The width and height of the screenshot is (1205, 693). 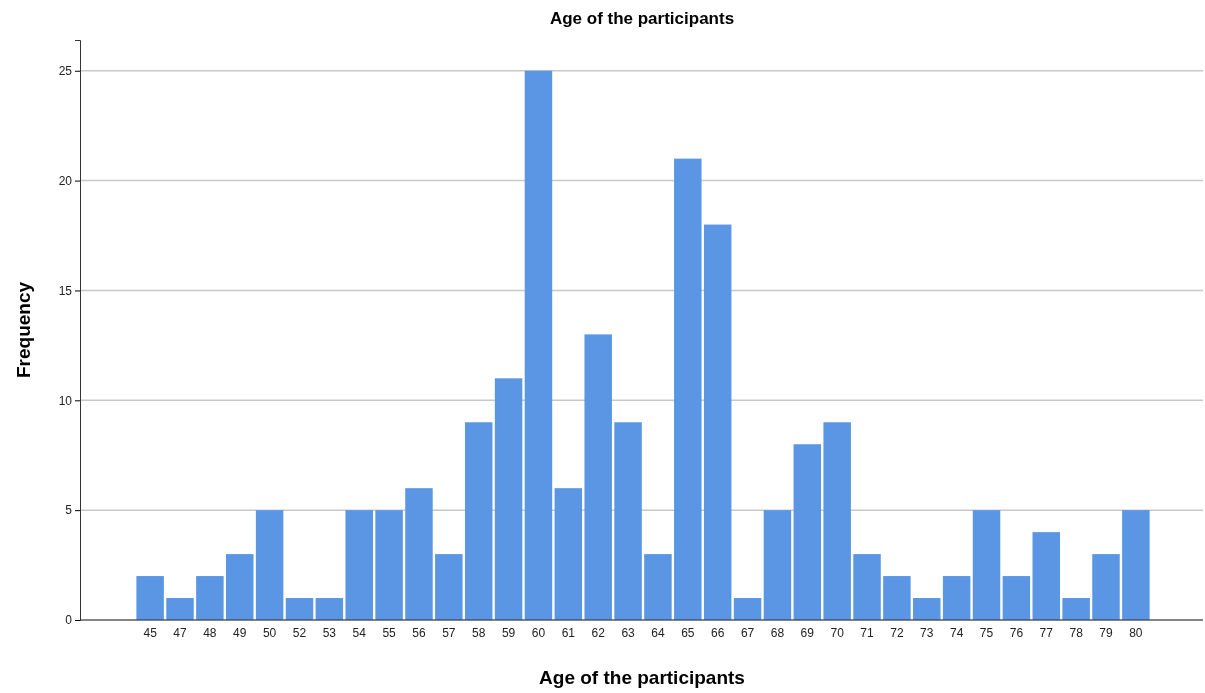 What do you see at coordinates (747, 632) in the screenshot?
I see `x-tick-label: 67` at bounding box center [747, 632].